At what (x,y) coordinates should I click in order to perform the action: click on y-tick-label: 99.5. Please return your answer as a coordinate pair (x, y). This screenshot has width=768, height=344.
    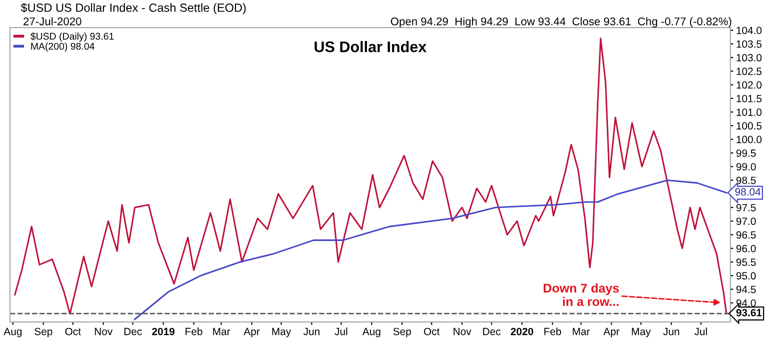
    Looking at the image, I should click on (746, 153).